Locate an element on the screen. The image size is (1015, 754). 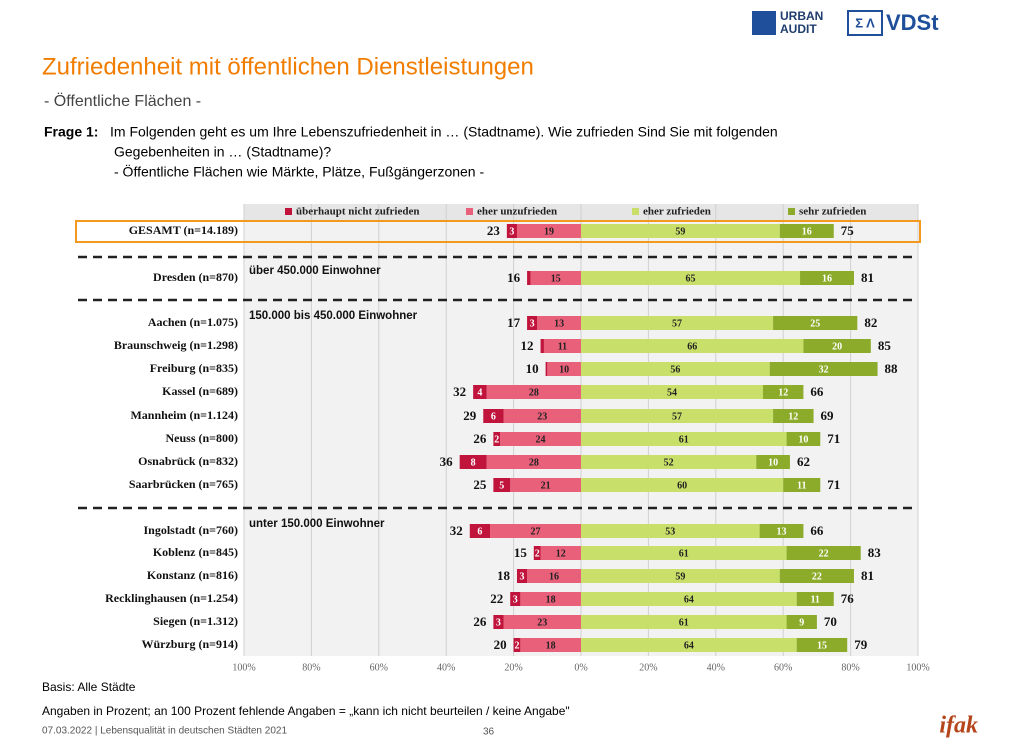
segment-label: 66 is located at coordinates (692, 346).